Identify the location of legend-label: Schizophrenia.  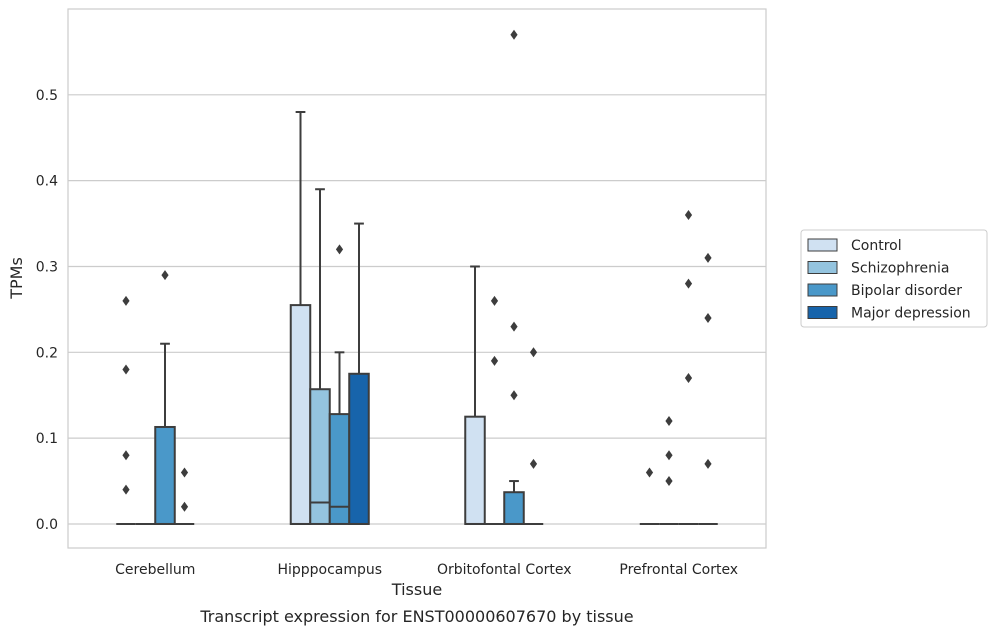
(900, 269).